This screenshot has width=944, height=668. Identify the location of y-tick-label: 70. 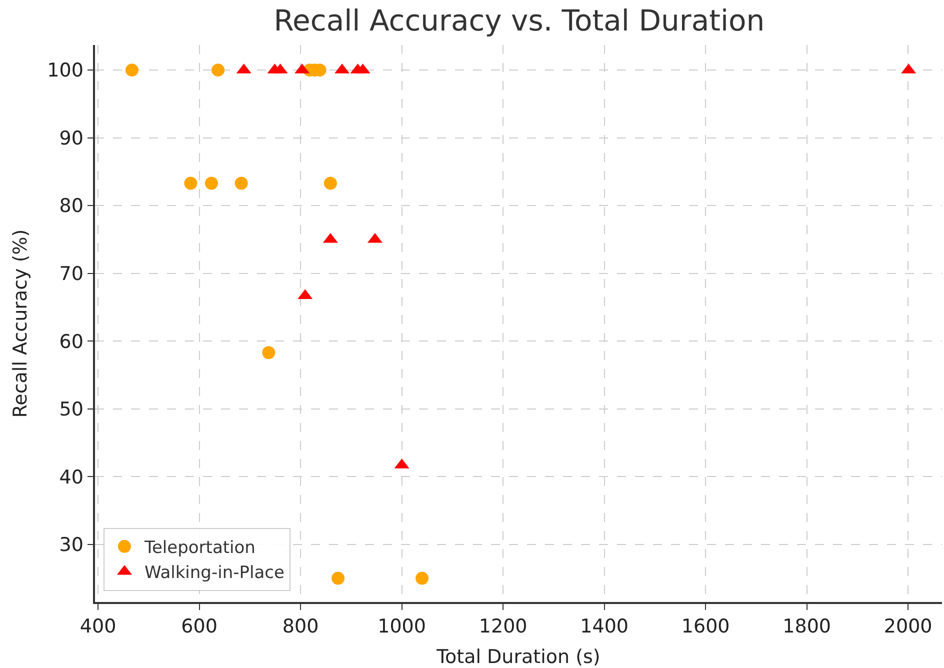
(71, 274).